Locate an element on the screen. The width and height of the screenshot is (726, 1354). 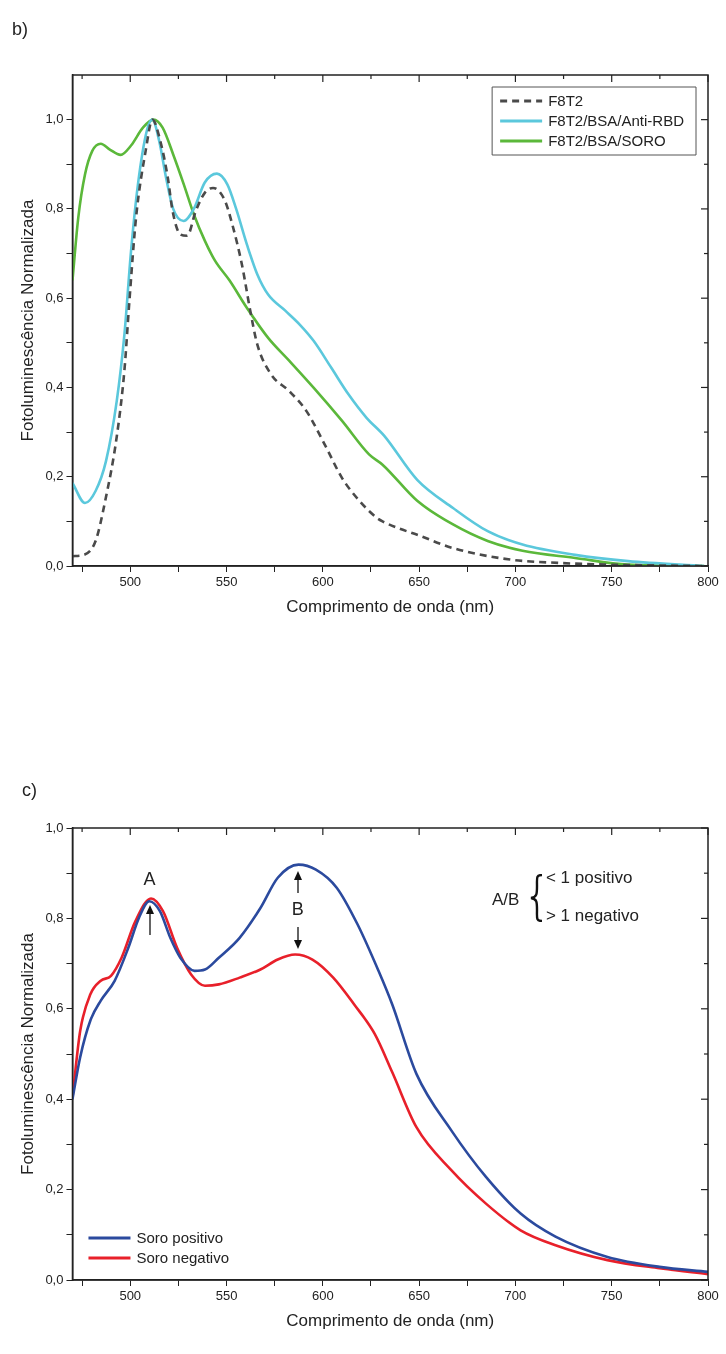
annotation: A is located at coordinates (149, 878).